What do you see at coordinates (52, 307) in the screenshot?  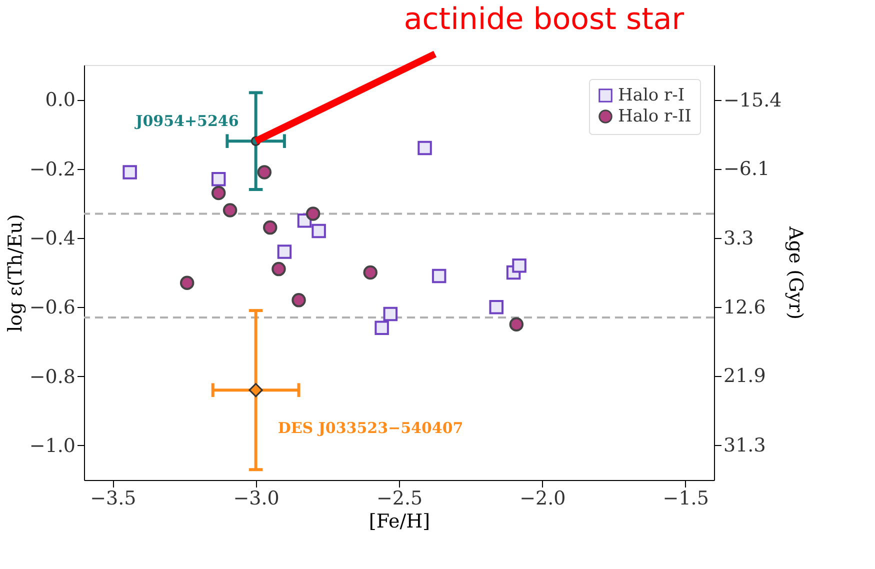 I see `y-tick-label: −0.6` at bounding box center [52, 307].